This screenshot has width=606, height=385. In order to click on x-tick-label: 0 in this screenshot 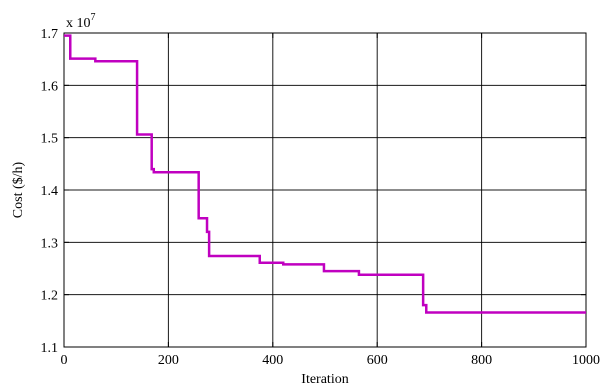, I will do `click(64, 360)`.